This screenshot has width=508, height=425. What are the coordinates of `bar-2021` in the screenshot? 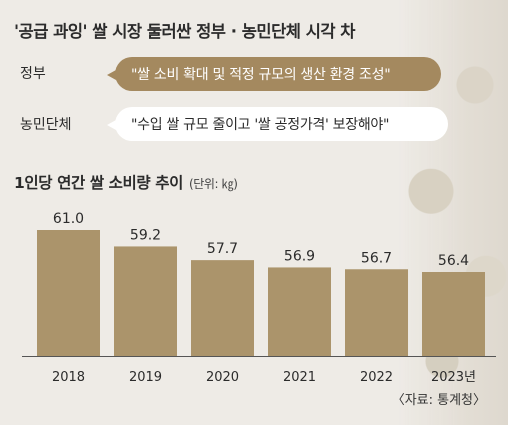 It's located at (299, 311).